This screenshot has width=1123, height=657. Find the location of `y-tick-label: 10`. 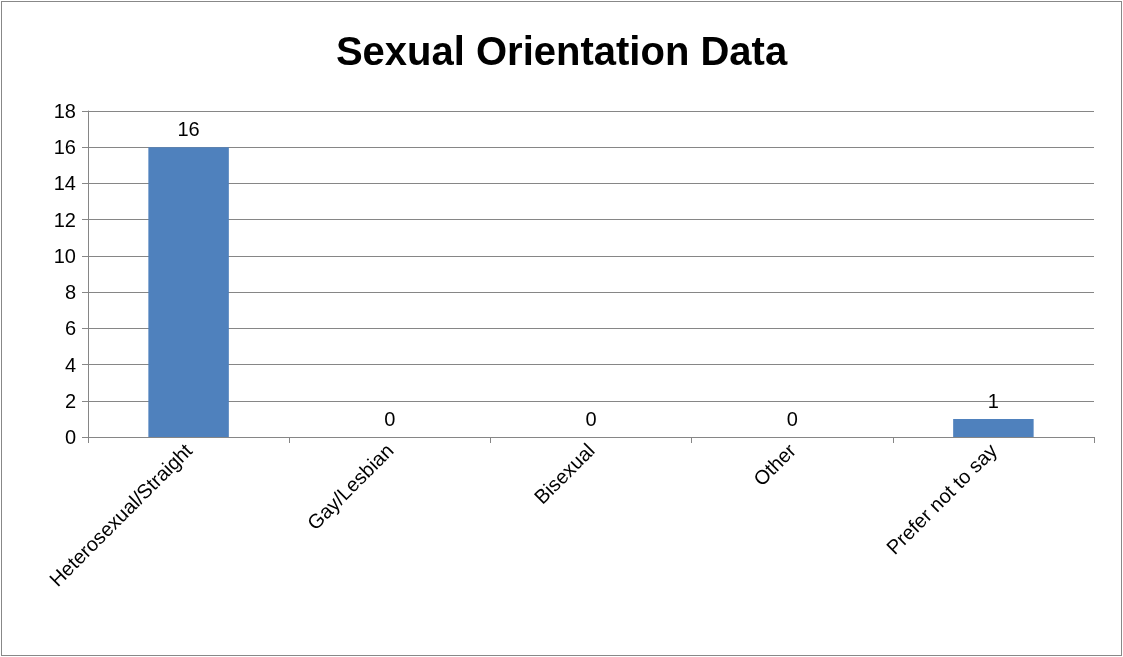

y-tick-label: 10 is located at coordinates (64, 255).